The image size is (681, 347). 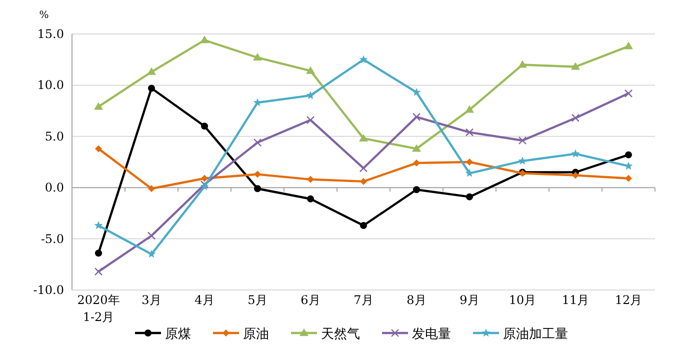 What do you see at coordinates (256, 334) in the screenshot?
I see `legend-label: 原油` at bounding box center [256, 334].